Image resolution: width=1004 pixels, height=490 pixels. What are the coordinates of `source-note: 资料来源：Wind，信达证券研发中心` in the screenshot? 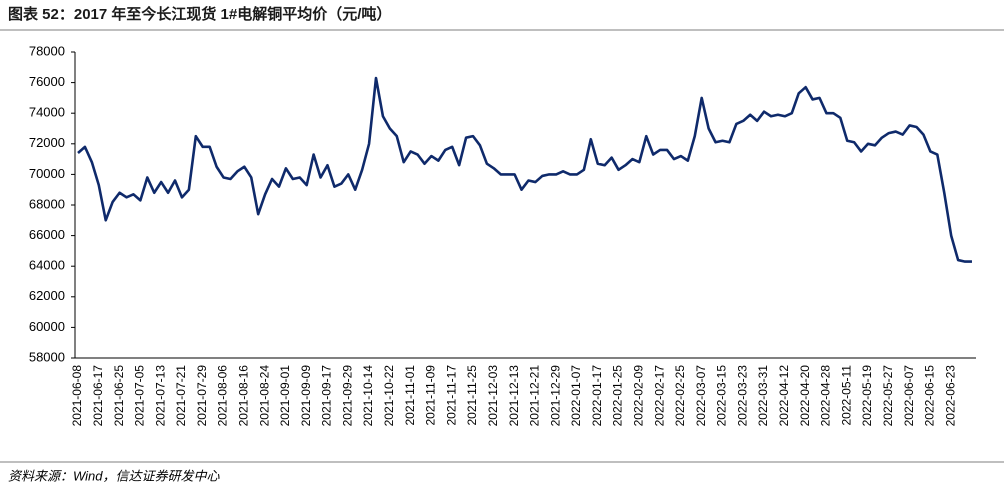 It's located at (114, 475).